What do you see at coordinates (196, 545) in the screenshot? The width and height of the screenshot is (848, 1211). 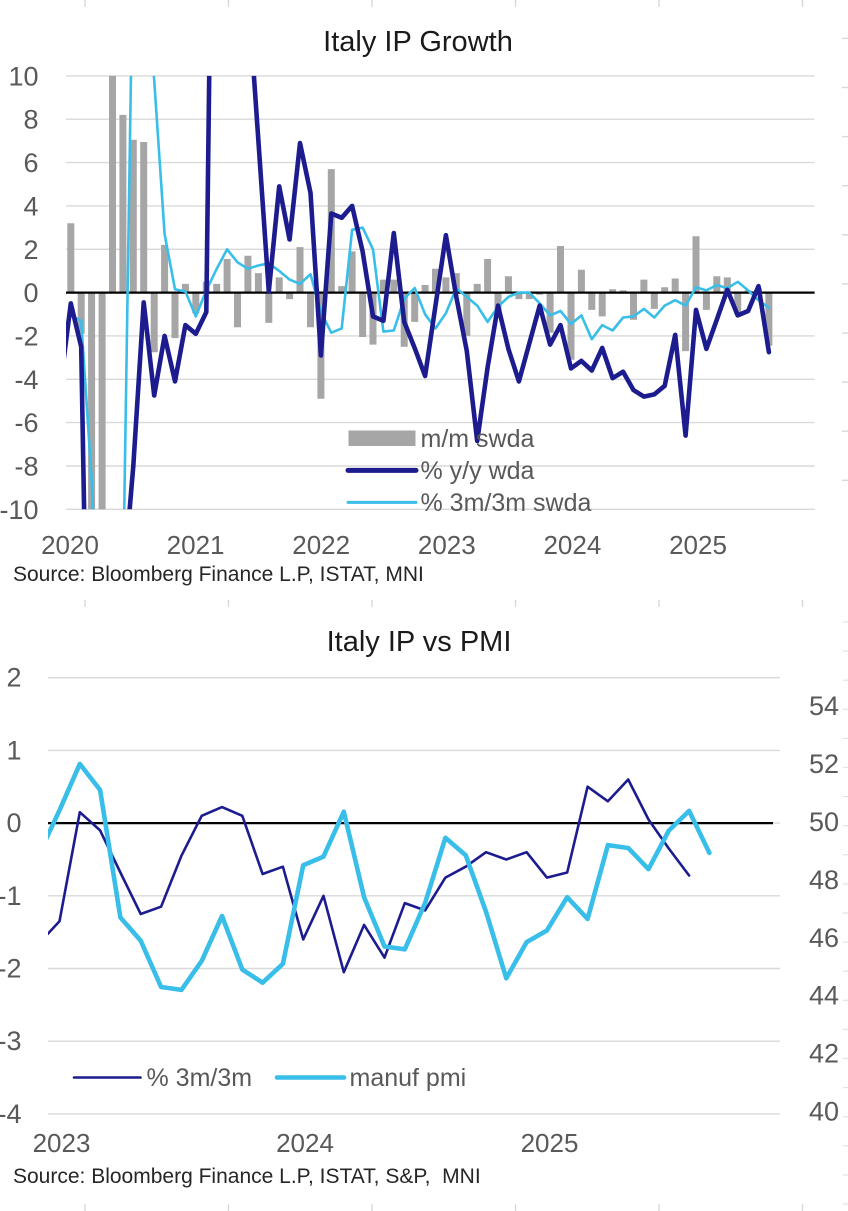 I see `svg-text: 2021` at bounding box center [196, 545].